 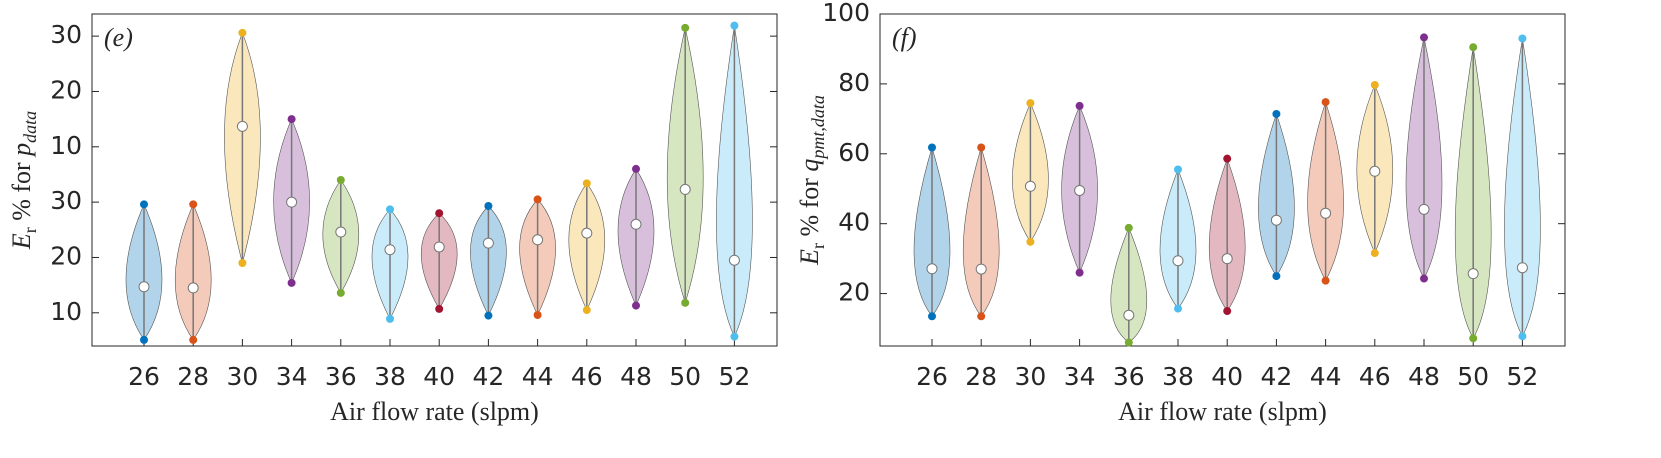 I want to click on x-tick-label: 28, so click(x=193, y=376).